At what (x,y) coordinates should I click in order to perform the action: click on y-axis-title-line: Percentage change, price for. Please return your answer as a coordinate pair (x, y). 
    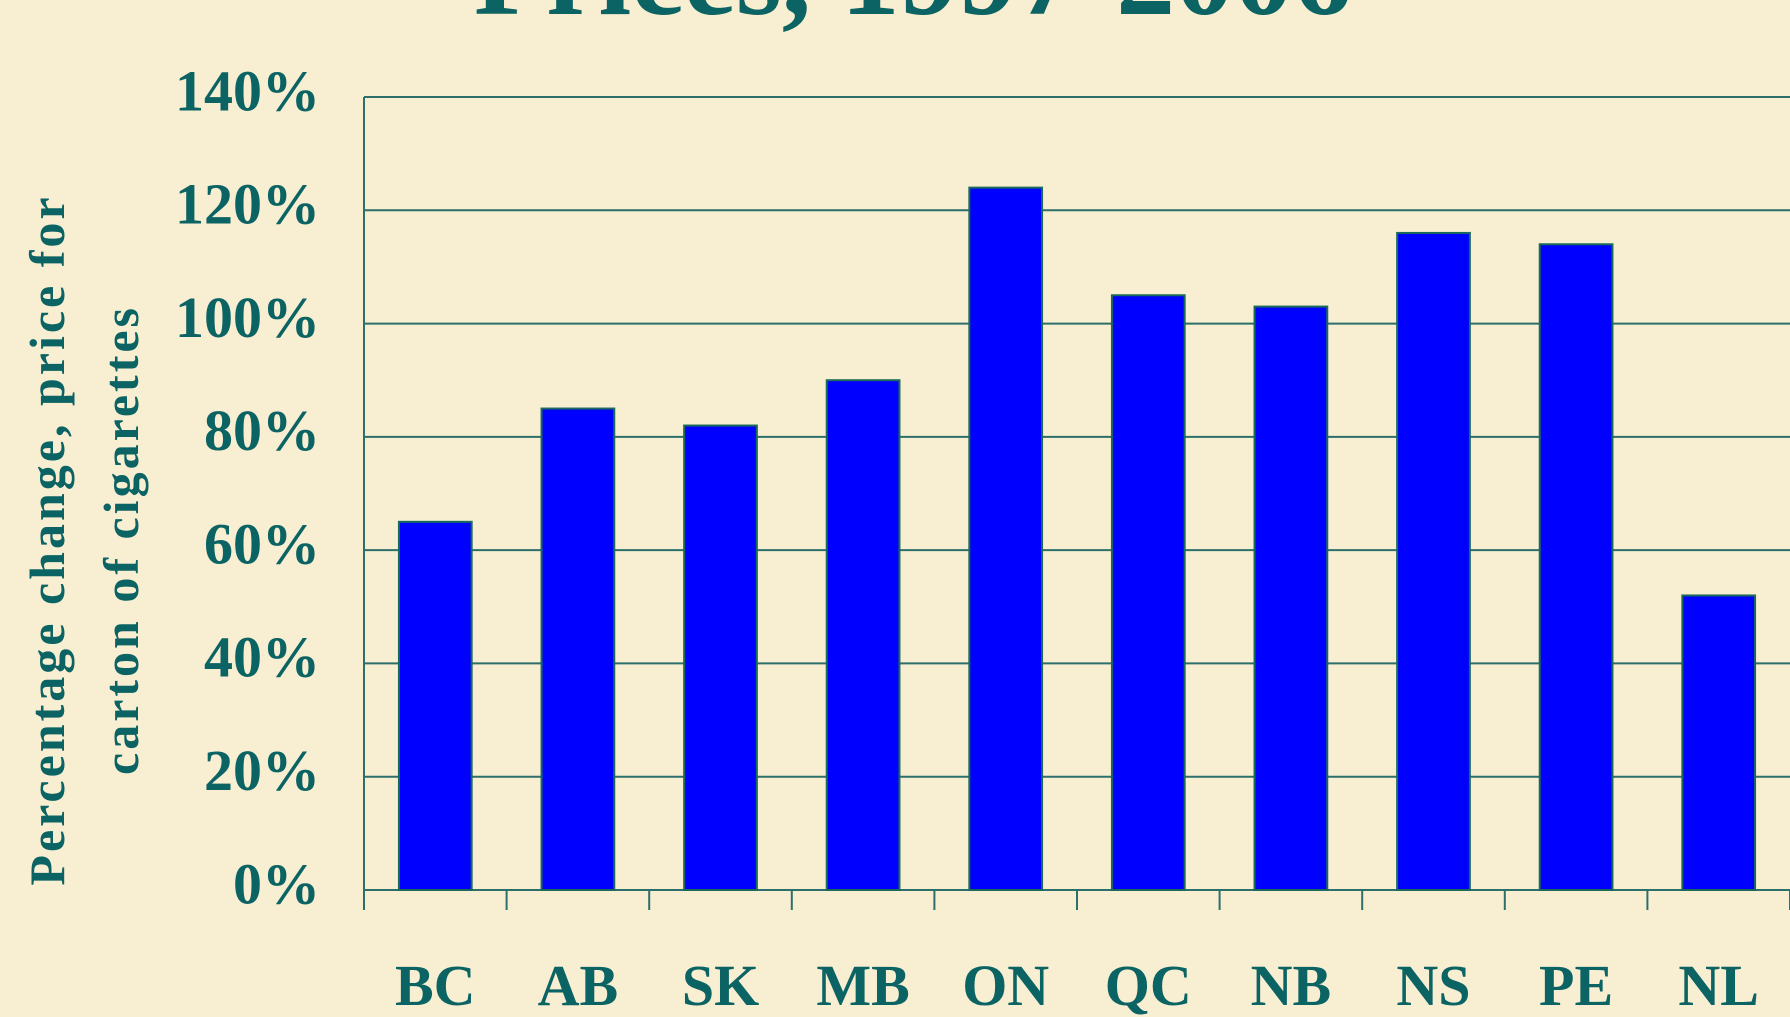
    Looking at the image, I should click on (47, 539).